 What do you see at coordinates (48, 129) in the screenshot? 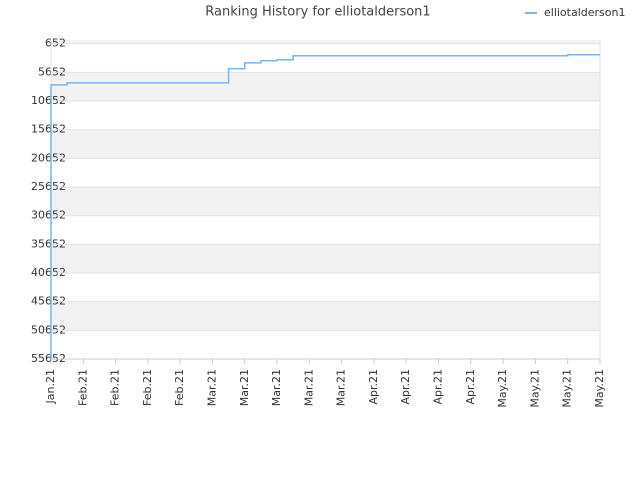
I see `y-tick-label: 15652` at bounding box center [48, 129].